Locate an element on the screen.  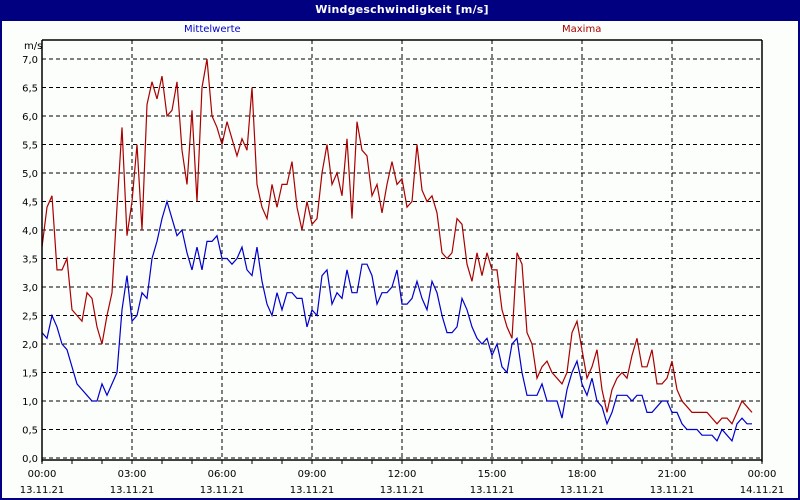
x-tick-time: 12:00 is located at coordinates (402, 474).